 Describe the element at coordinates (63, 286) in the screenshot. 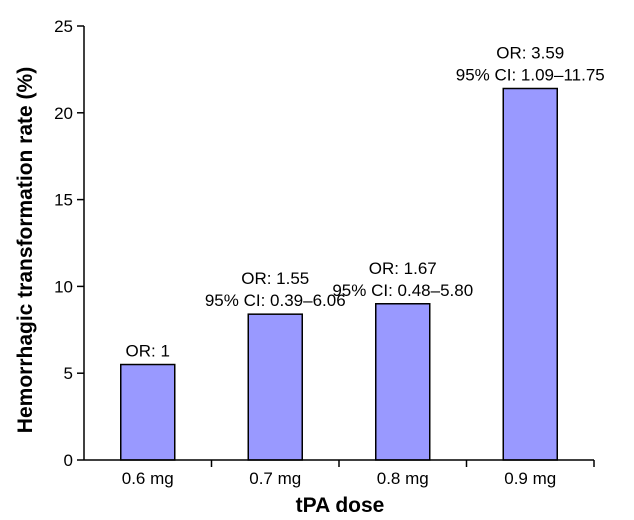

I see `y-tick-label: 10` at that location.